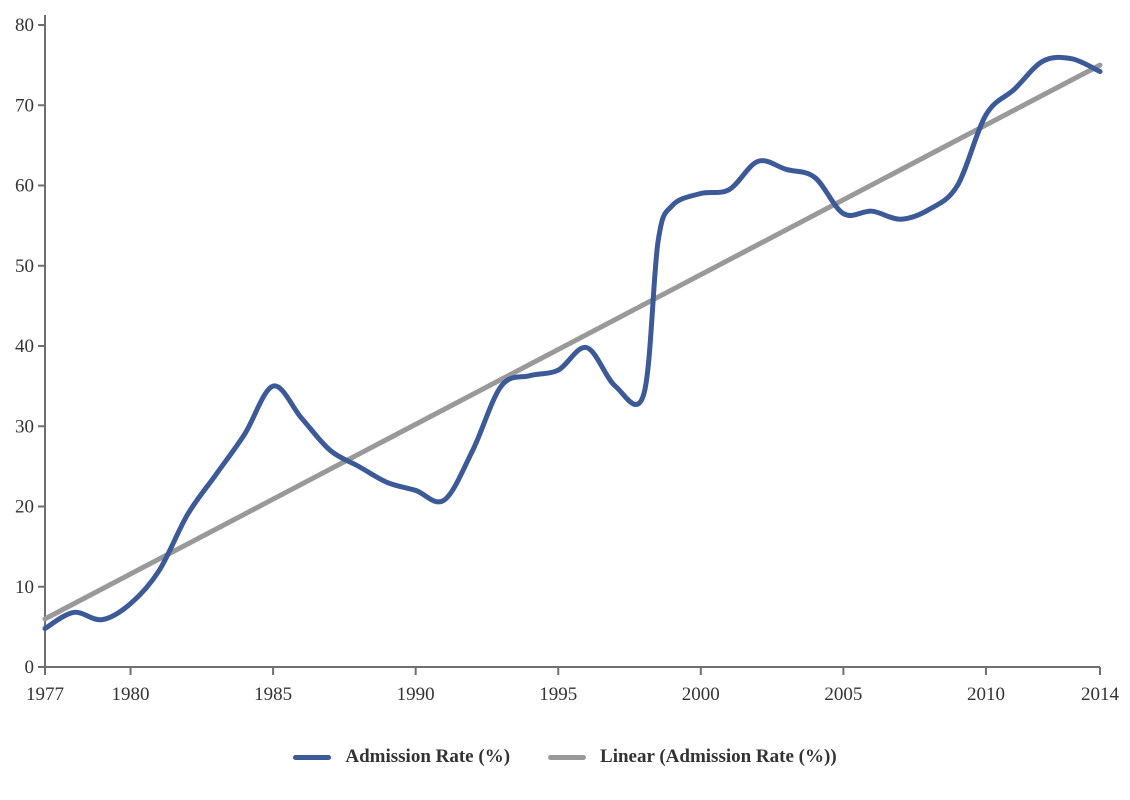 The image size is (1130, 800). Describe the element at coordinates (24, 426) in the screenshot. I see `y-tick-label: 30` at that location.